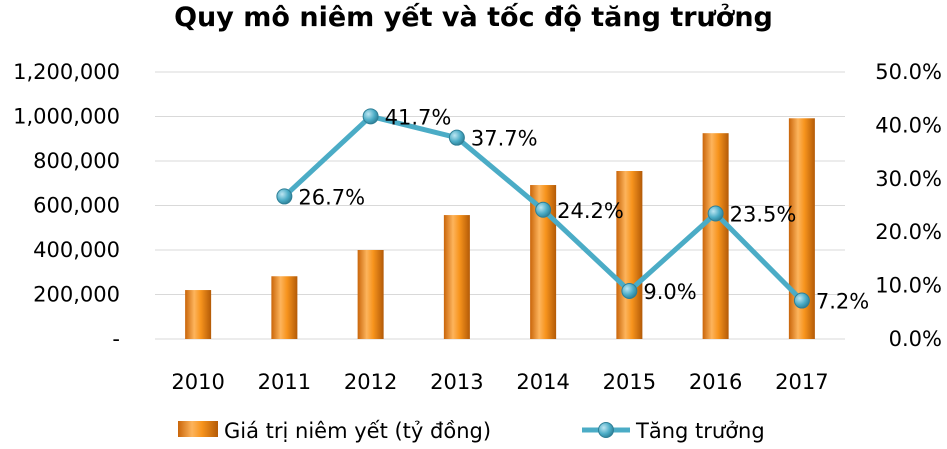 This screenshot has height=449, width=947. I want to click on y-left-tick-label: 800,000, so click(76, 161).